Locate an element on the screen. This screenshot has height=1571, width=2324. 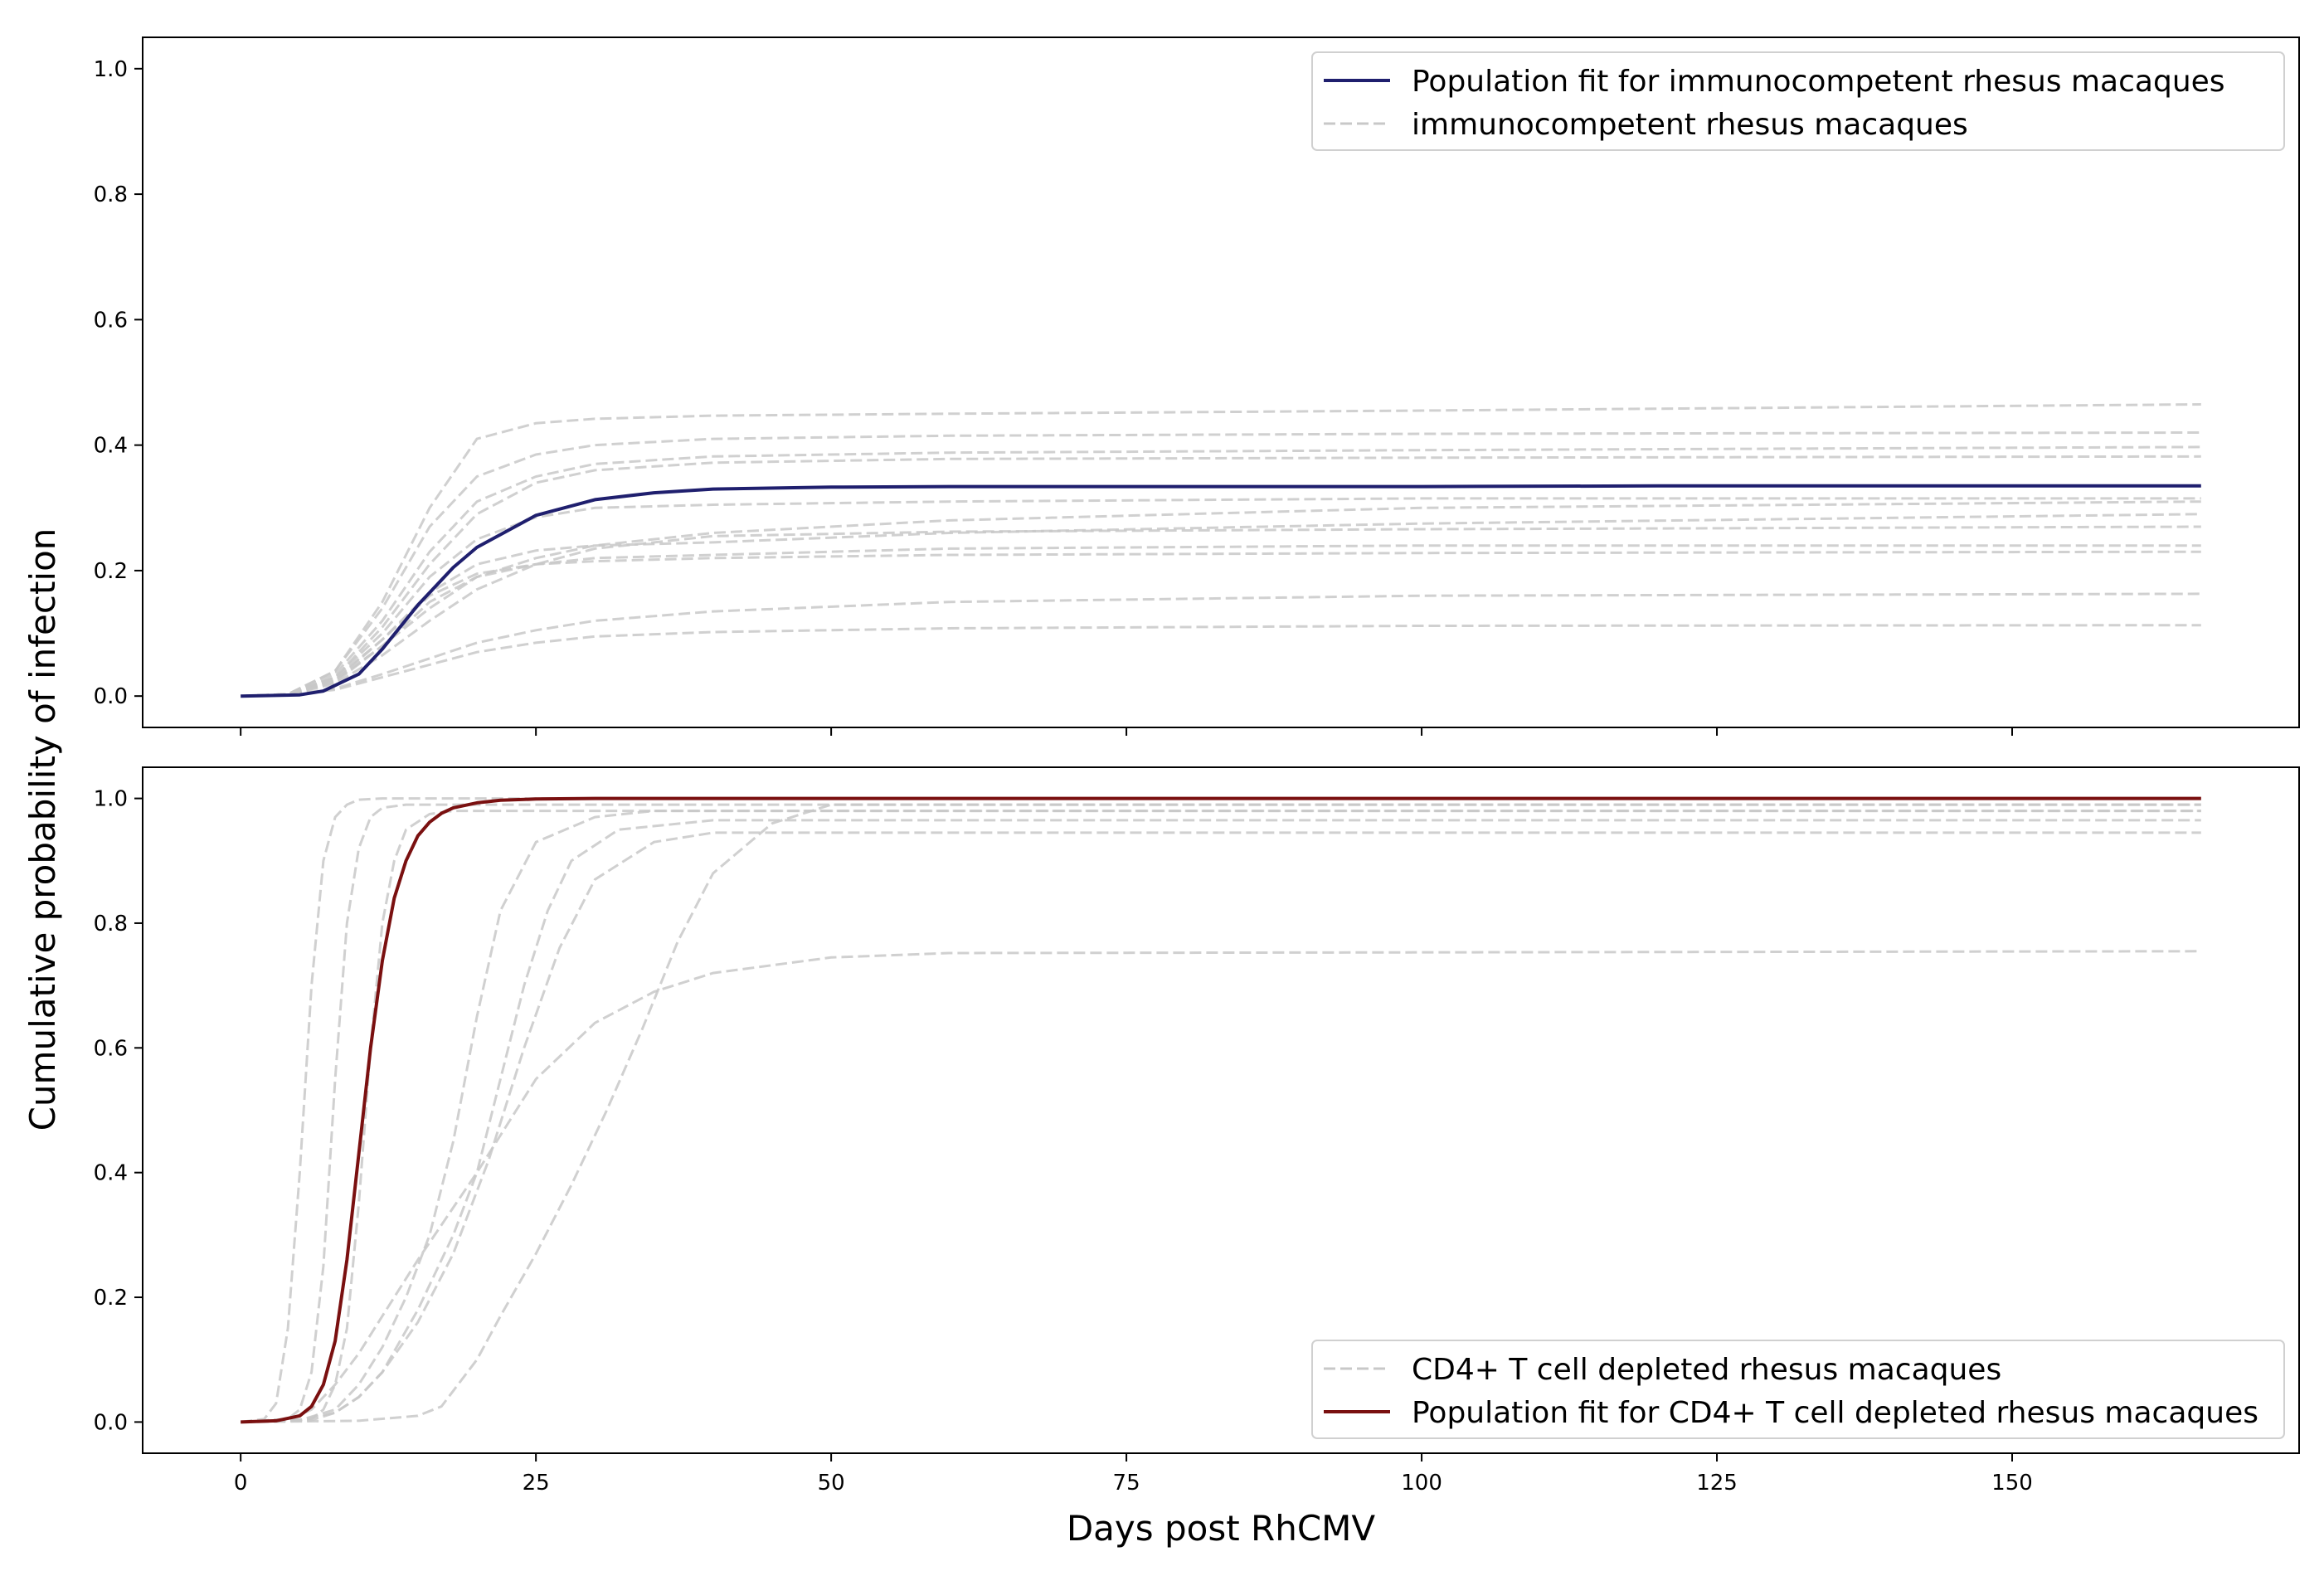
x-tick-label: 25 is located at coordinates (536, 1483).